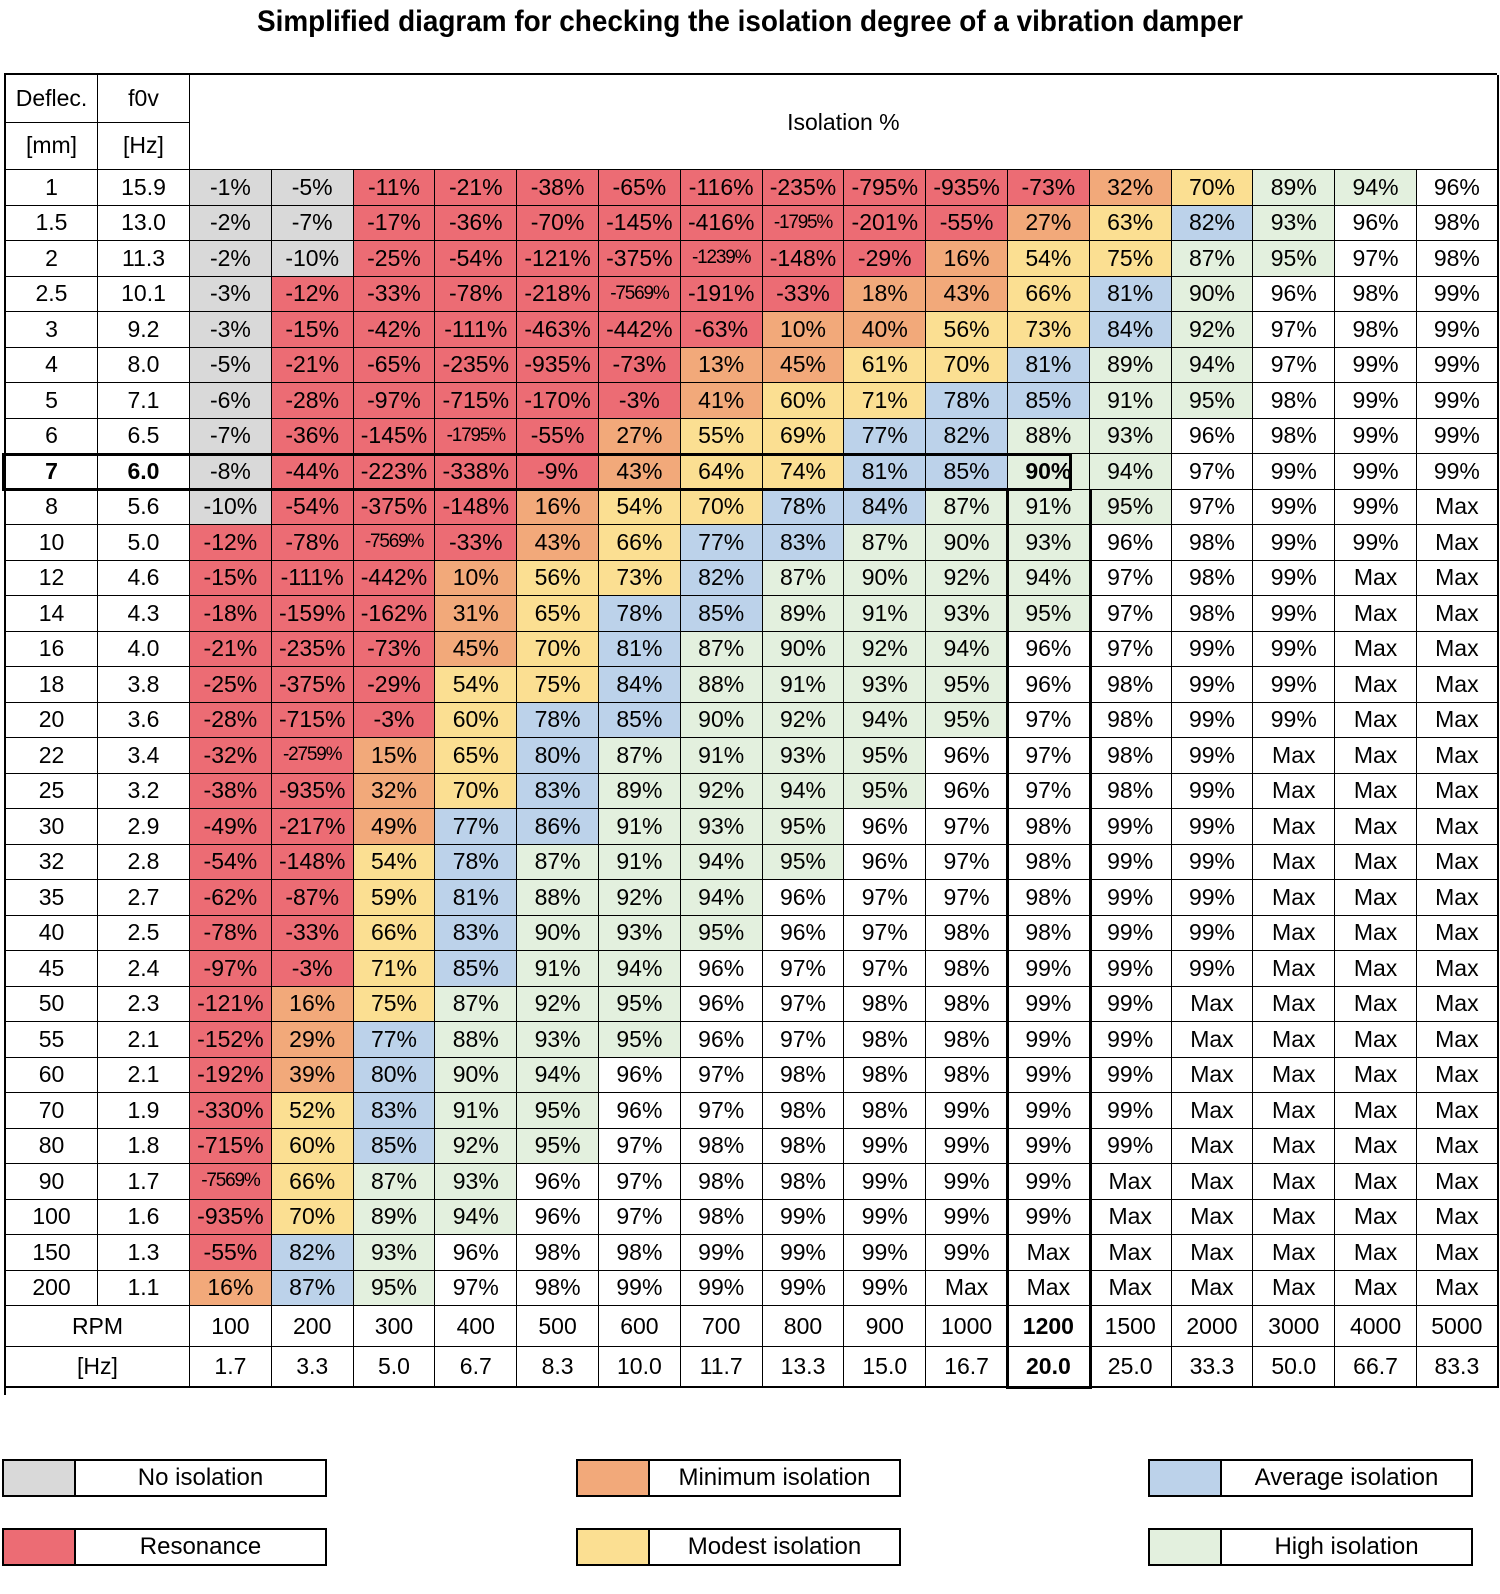 The height and width of the screenshot is (1594, 1500). Describe the element at coordinates (558, 472) in the screenshot. I see `isolation-cell: -9%` at that location.